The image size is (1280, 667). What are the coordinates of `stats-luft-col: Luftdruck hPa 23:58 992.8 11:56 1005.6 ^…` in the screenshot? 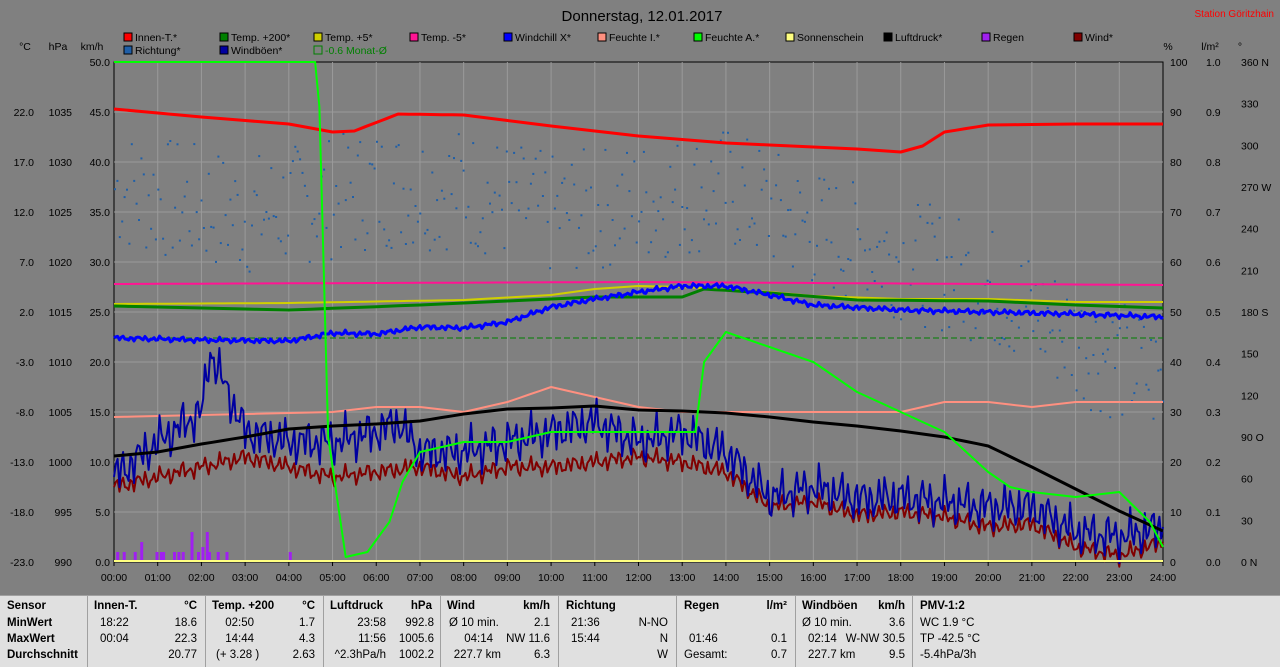 It's located at (382, 631).